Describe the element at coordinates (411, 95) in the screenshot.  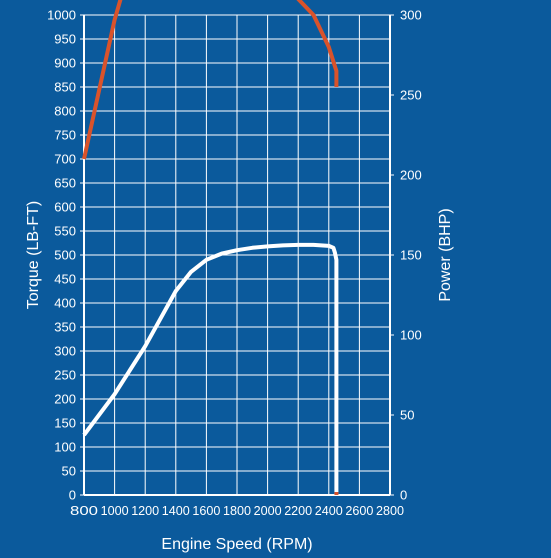
I see `y-right-tick-label: 250` at that location.